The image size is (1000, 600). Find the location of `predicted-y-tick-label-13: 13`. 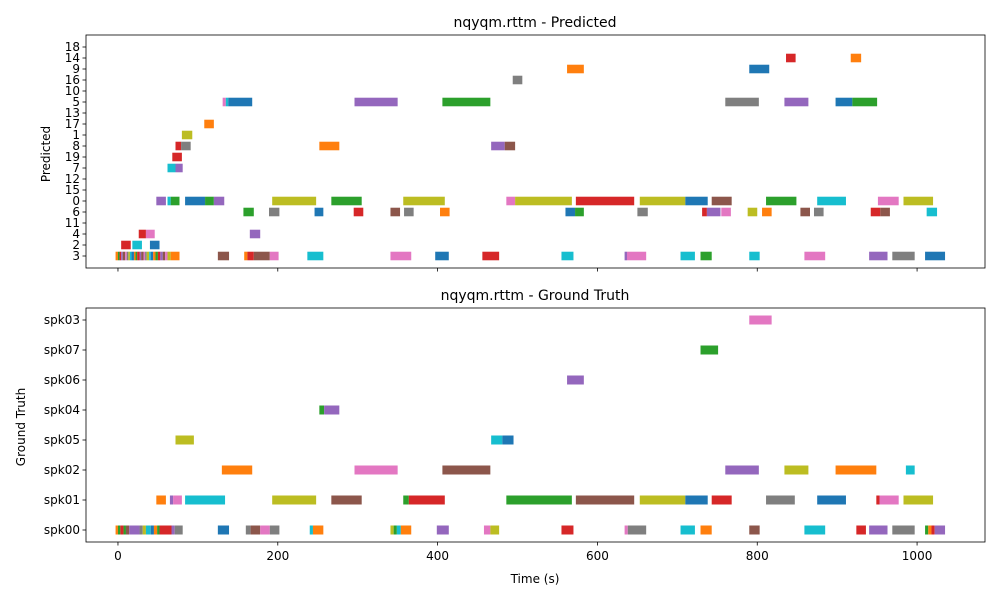

predicted-y-tick-label-13: 13 is located at coordinates (72, 113).